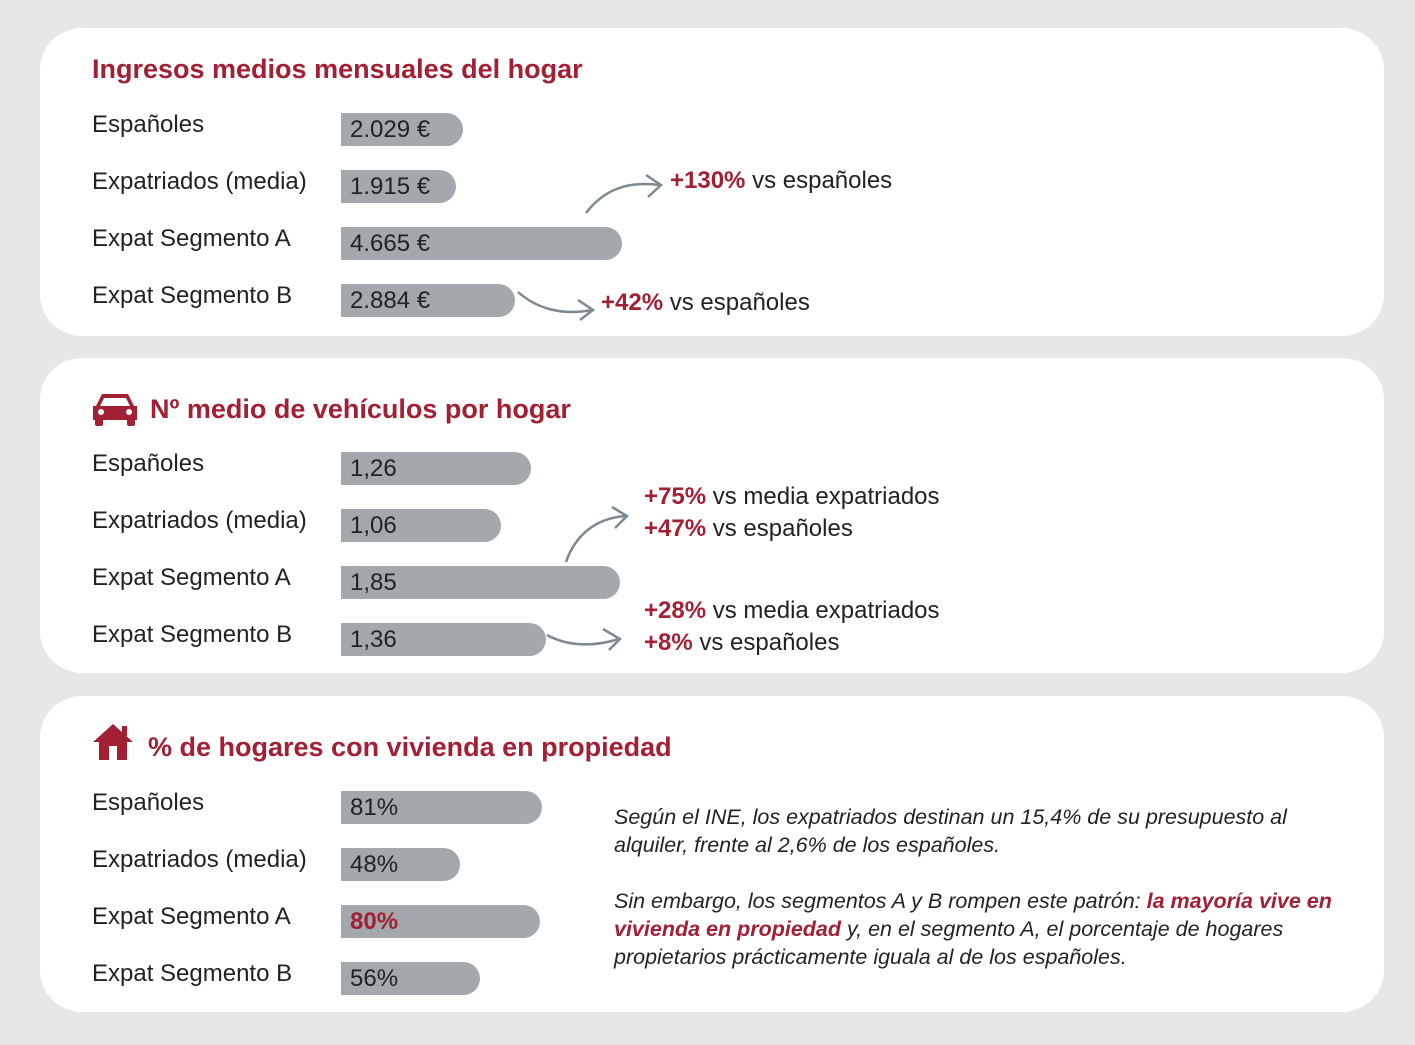 Image resolution: width=1415 pixels, height=1045 pixels. What do you see at coordinates (441, 807) in the screenshot?
I see `bar: 81%` at bounding box center [441, 807].